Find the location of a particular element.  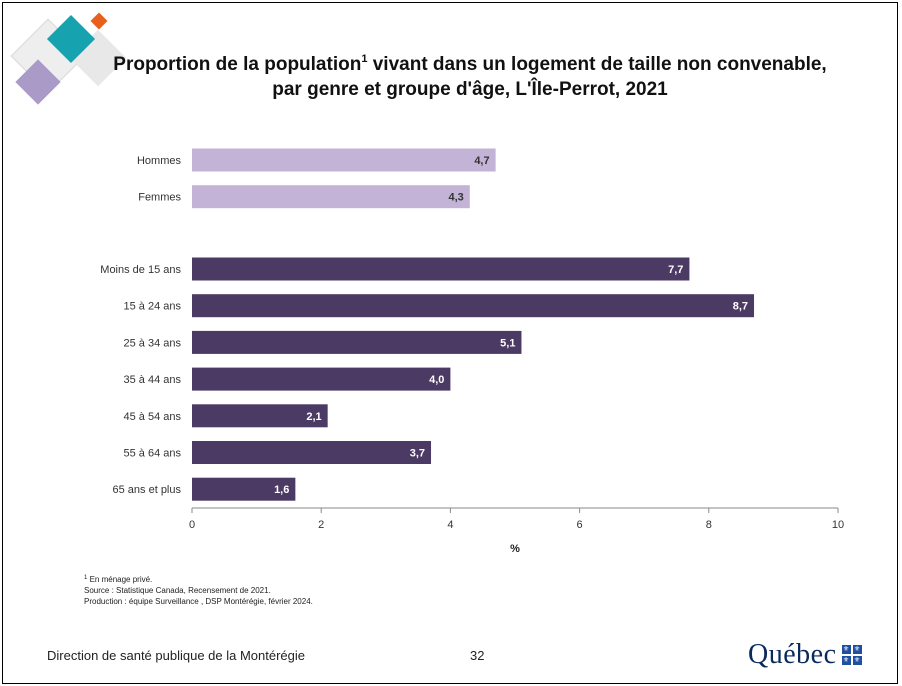

category-label: Moins de 15 ans is located at coordinates (140, 270).